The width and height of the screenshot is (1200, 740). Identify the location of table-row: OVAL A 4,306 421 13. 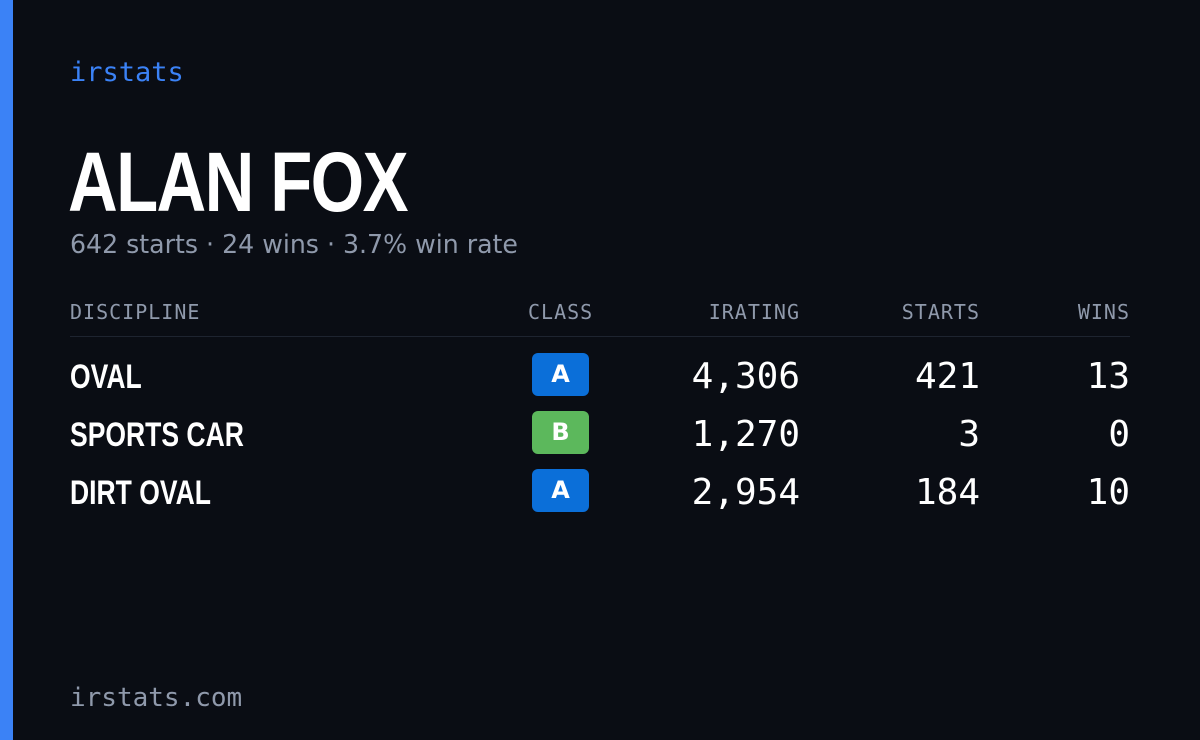
(600, 367).